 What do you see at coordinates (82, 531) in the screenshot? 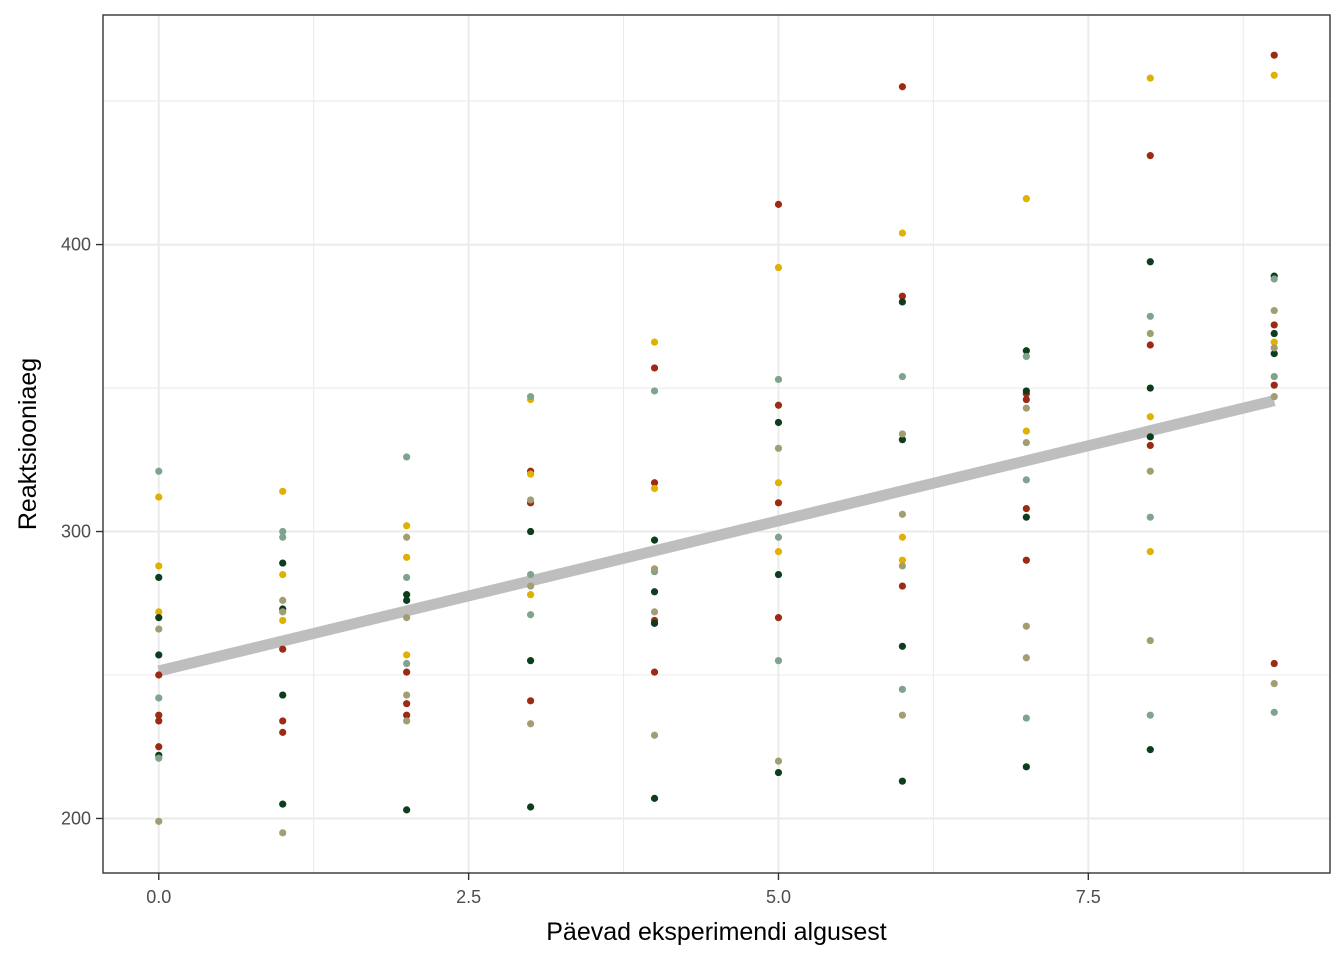
I see `y-axis: 200 300 400` at bounding box center [82, 531].